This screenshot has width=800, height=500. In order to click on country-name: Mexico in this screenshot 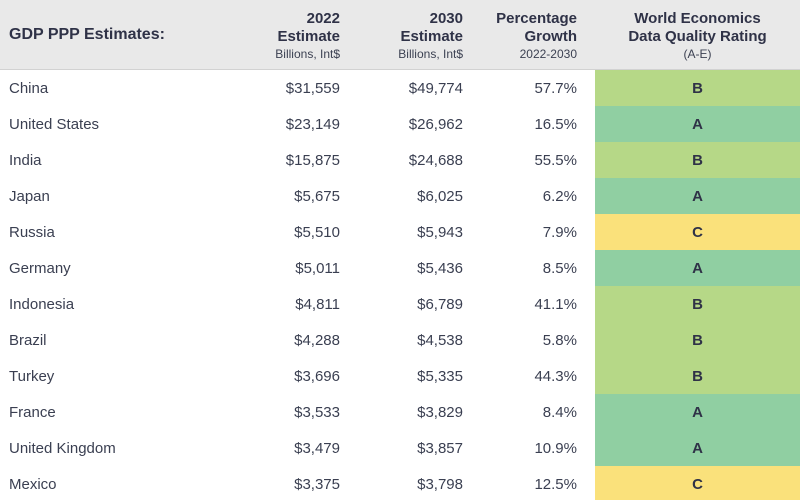, I will do `click(33, 484)`.